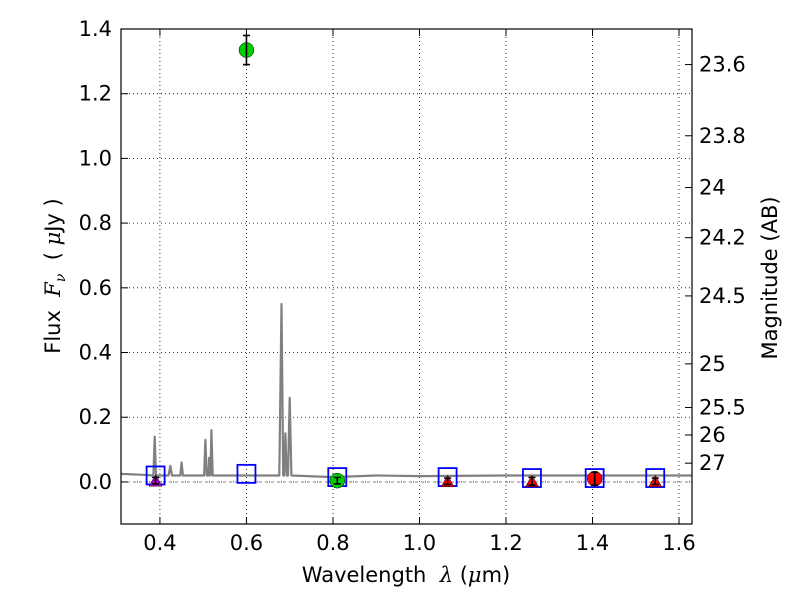 The image size is (800, 600). Describe the element at coordinates (95, 94) in the screenshot. I see `y-tick-label: 1.2` at that location.